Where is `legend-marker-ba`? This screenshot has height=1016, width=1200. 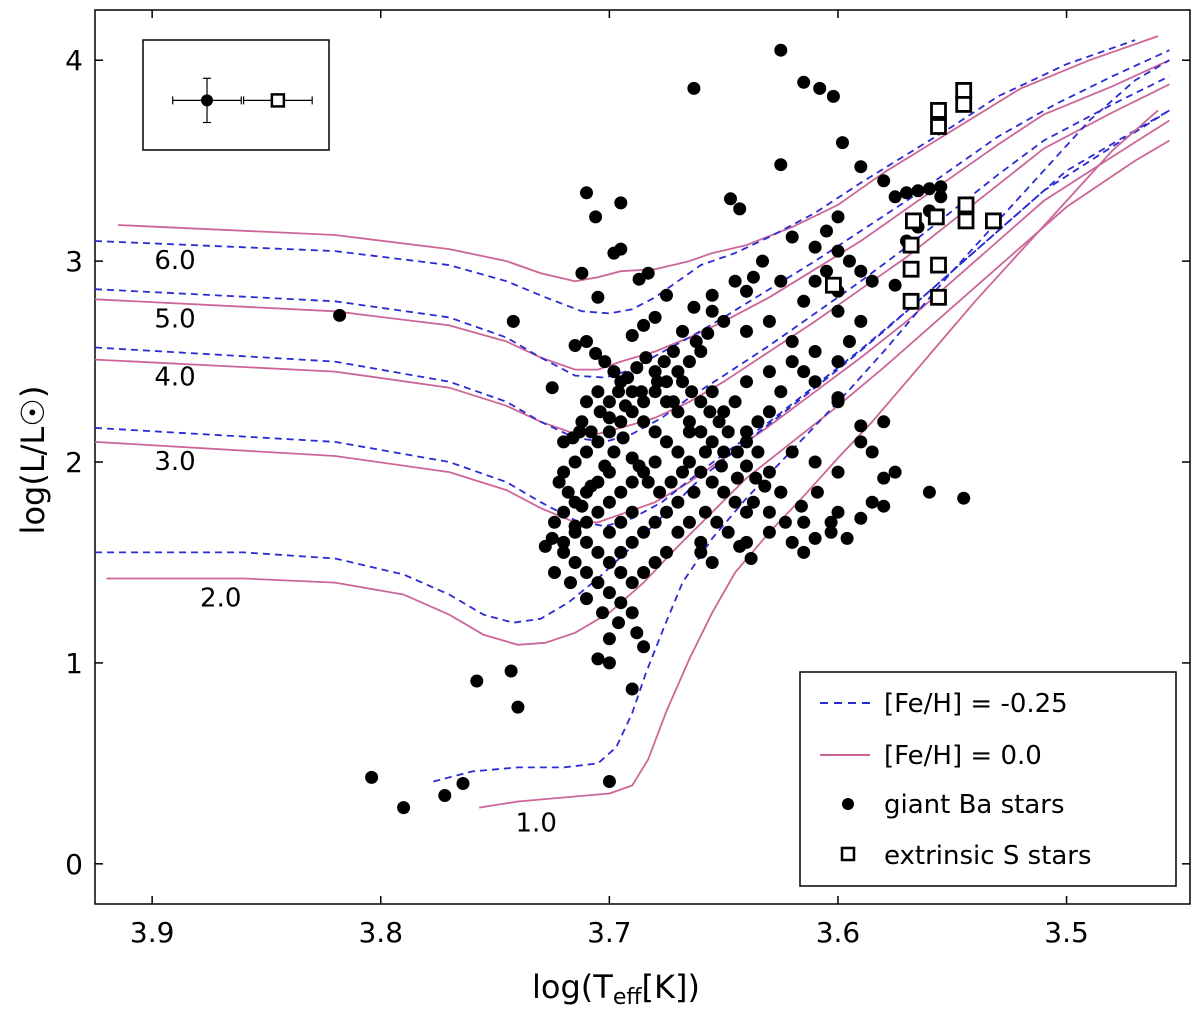 legend-marker-ba is located at coordinates (848, 804).